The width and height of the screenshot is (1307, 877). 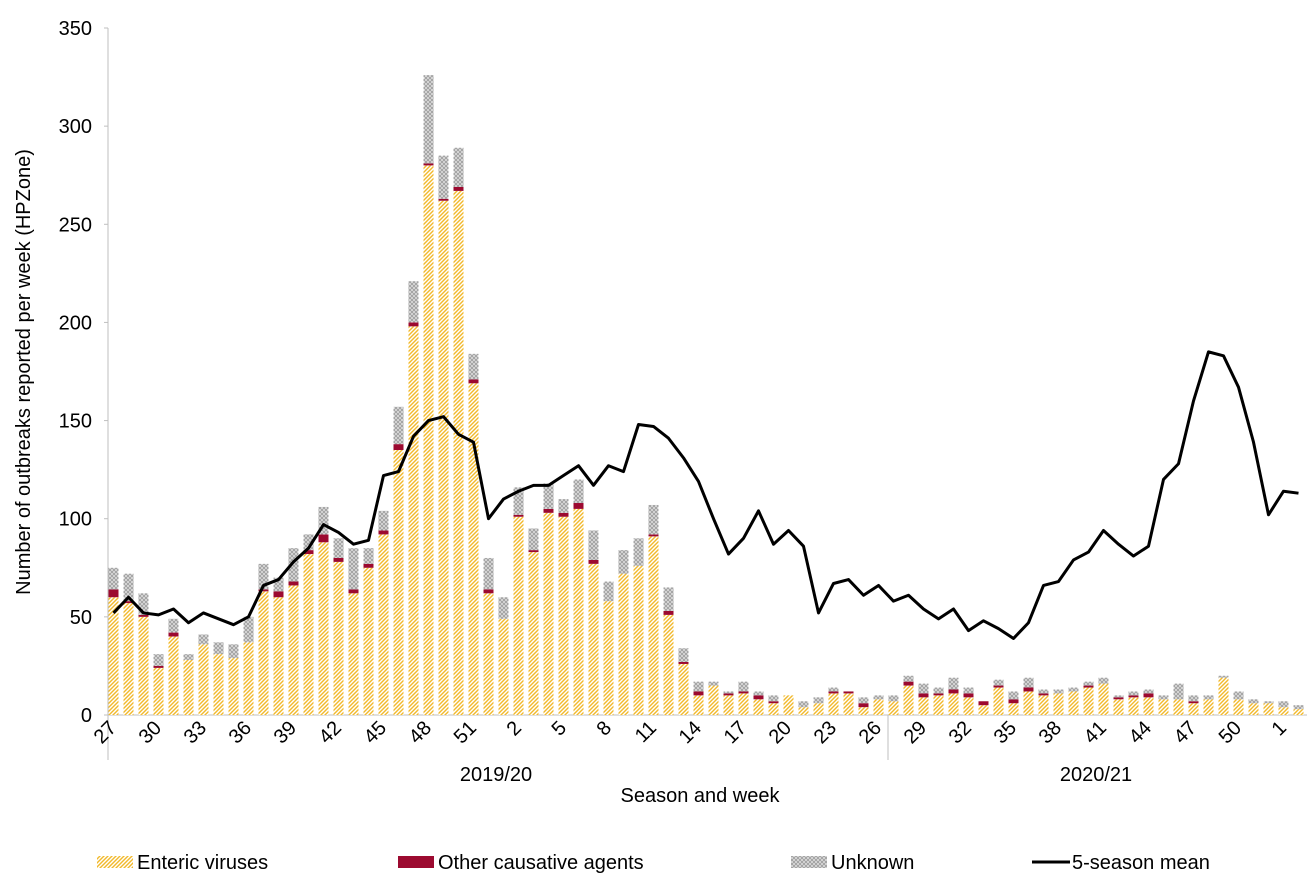 What do you see at coordinates (541, 863) in the screenshot?
I see `legend-label: Other causative agents` at bounding box center [541, 863].